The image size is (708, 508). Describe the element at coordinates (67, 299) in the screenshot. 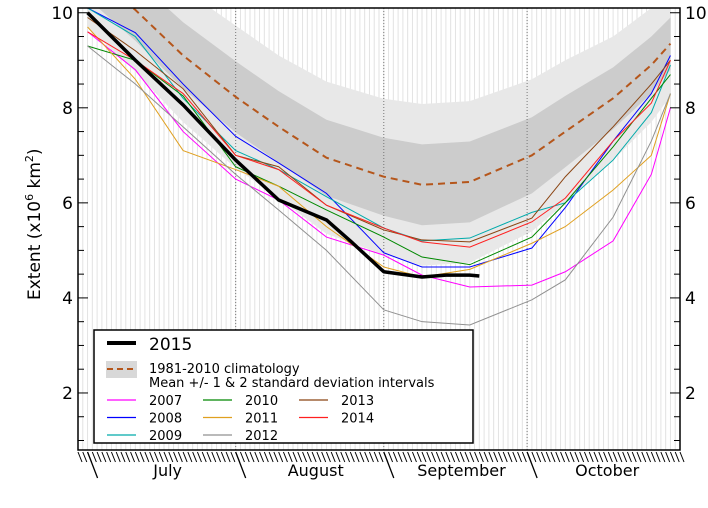

I see `y-tick-label-left: 4` at that location.